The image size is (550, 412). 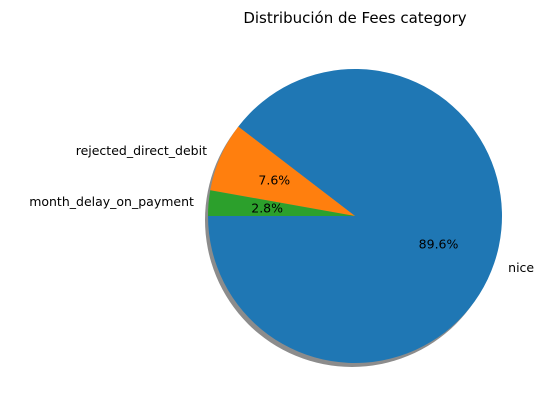 What do you see at coordinates (282, 171) in the screenshot?
I see `pie-slice-rejected-direct-debit` at bounding box center [282, 171].